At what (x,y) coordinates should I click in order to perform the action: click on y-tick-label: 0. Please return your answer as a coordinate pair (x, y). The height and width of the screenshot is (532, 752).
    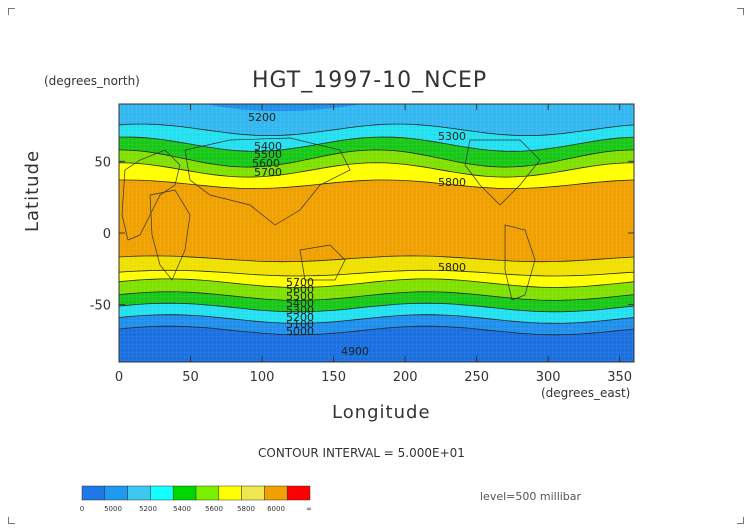
    Looking at the image, I should click on (107, 234).